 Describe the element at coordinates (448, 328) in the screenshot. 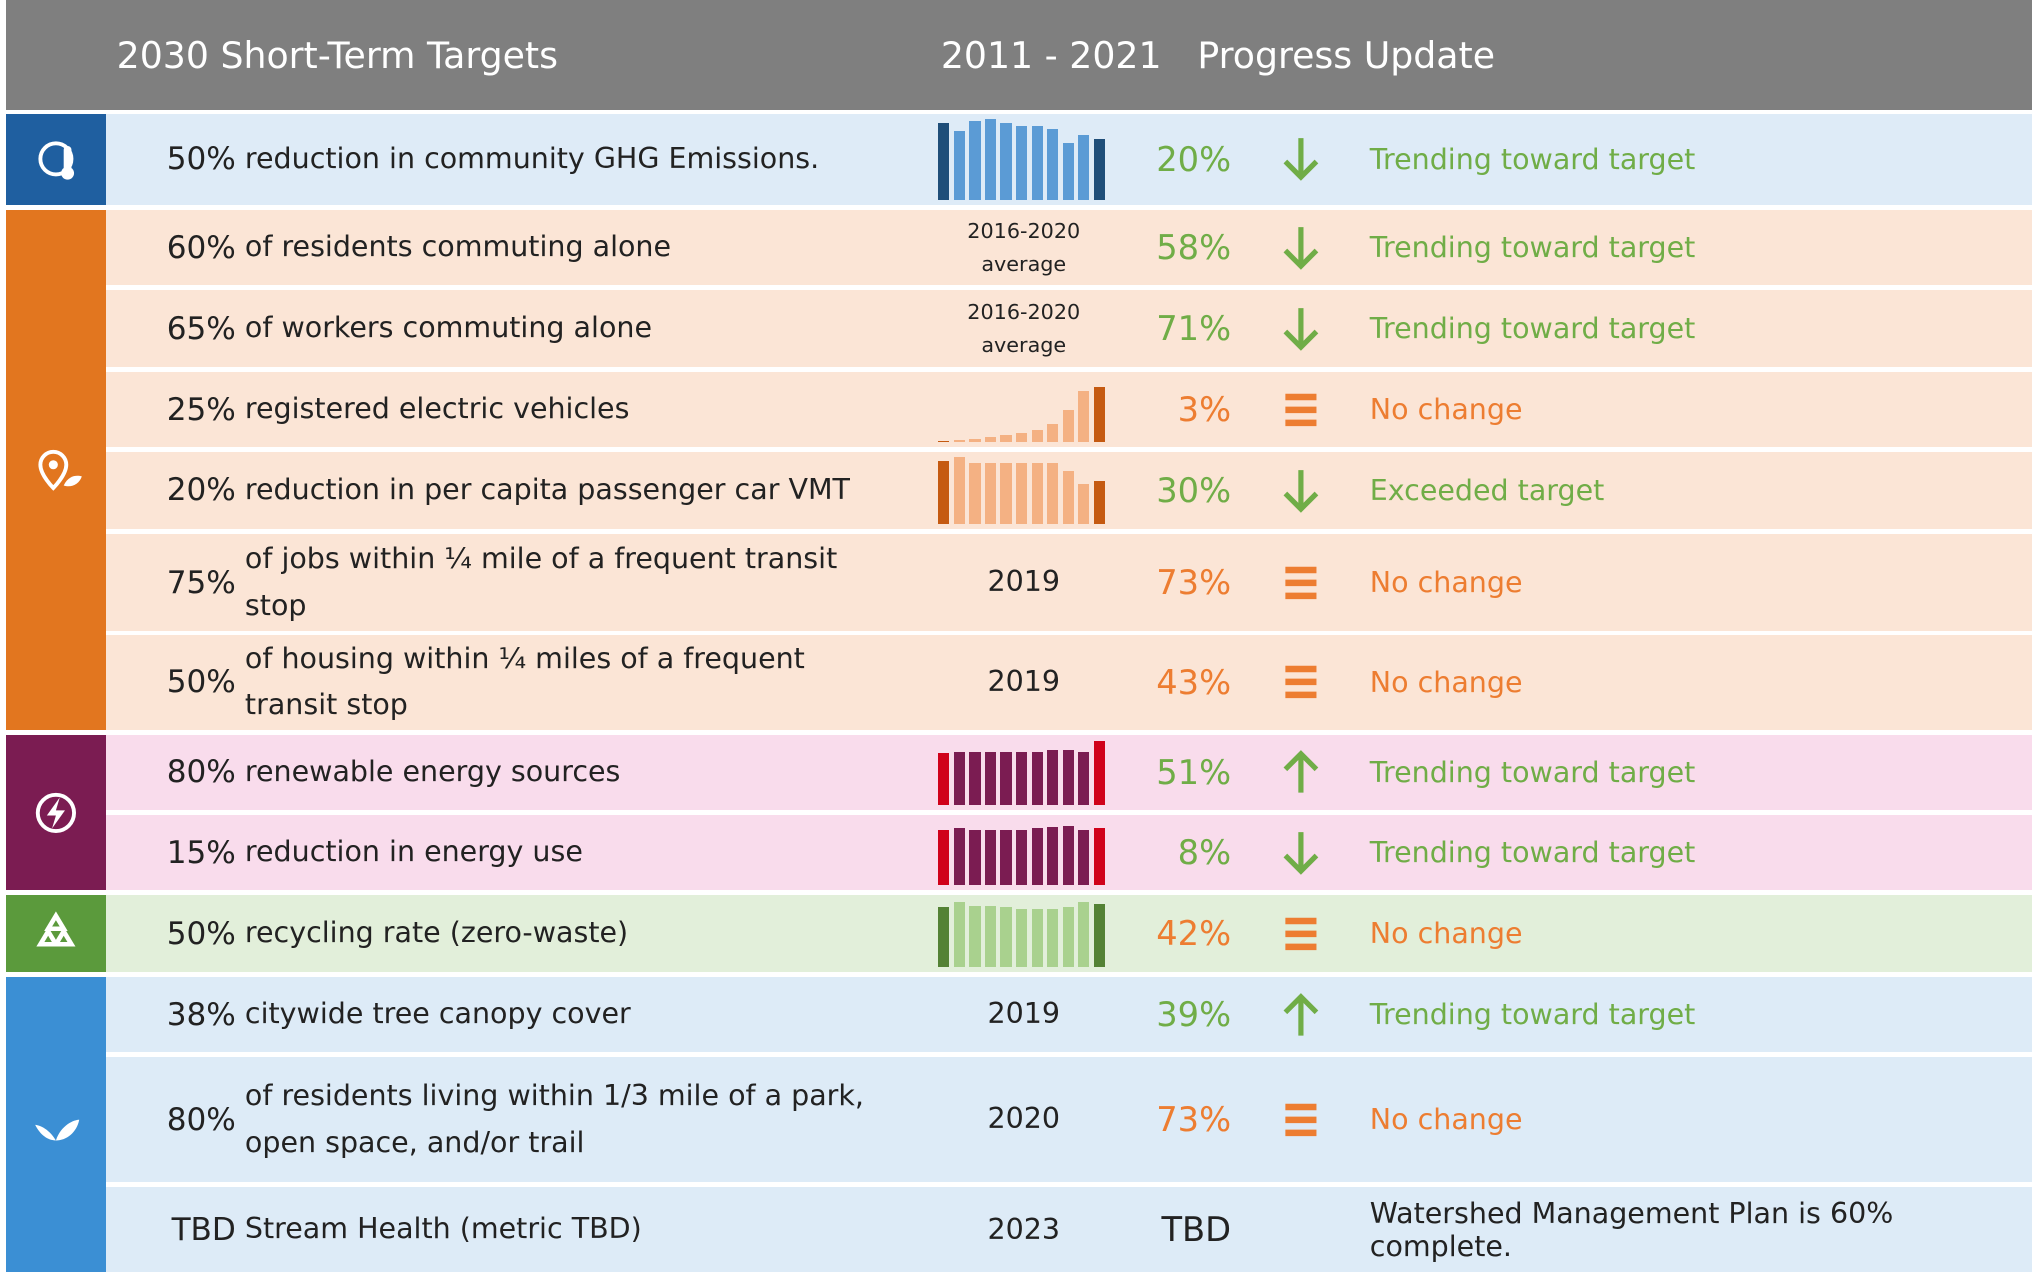

I see `description: of workers commuting alone` at that location.